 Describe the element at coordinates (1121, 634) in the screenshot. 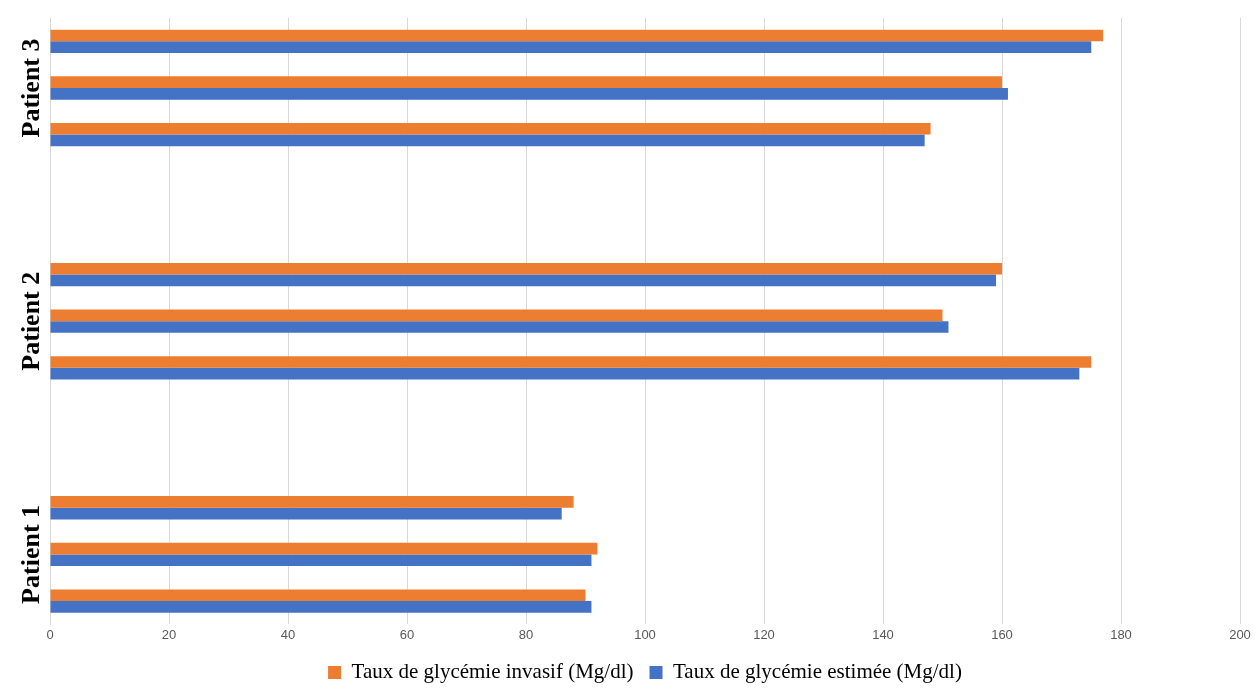

I see `x-tick-label: 180` at that location.